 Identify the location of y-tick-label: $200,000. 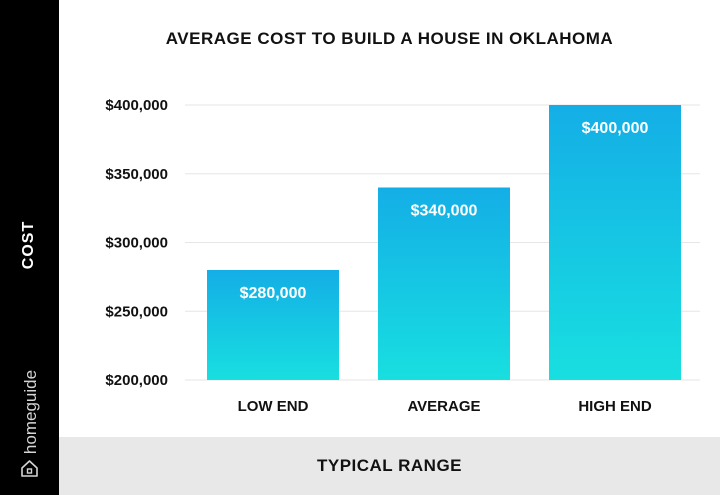
(136, 380).